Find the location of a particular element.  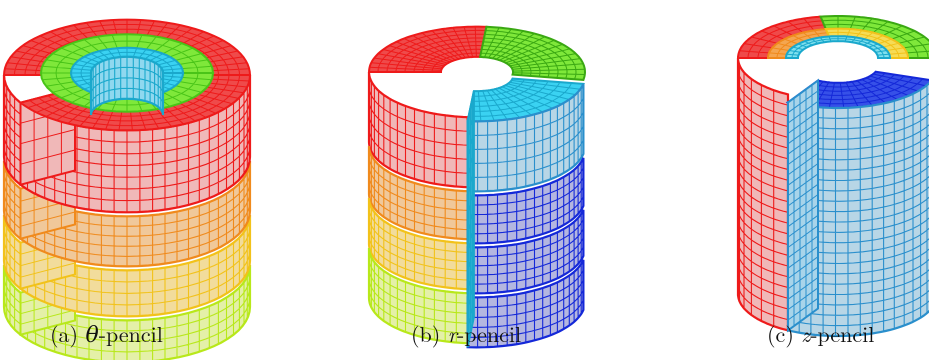

r-left-0-outer-wall-face is located at coordinates (418, 130).